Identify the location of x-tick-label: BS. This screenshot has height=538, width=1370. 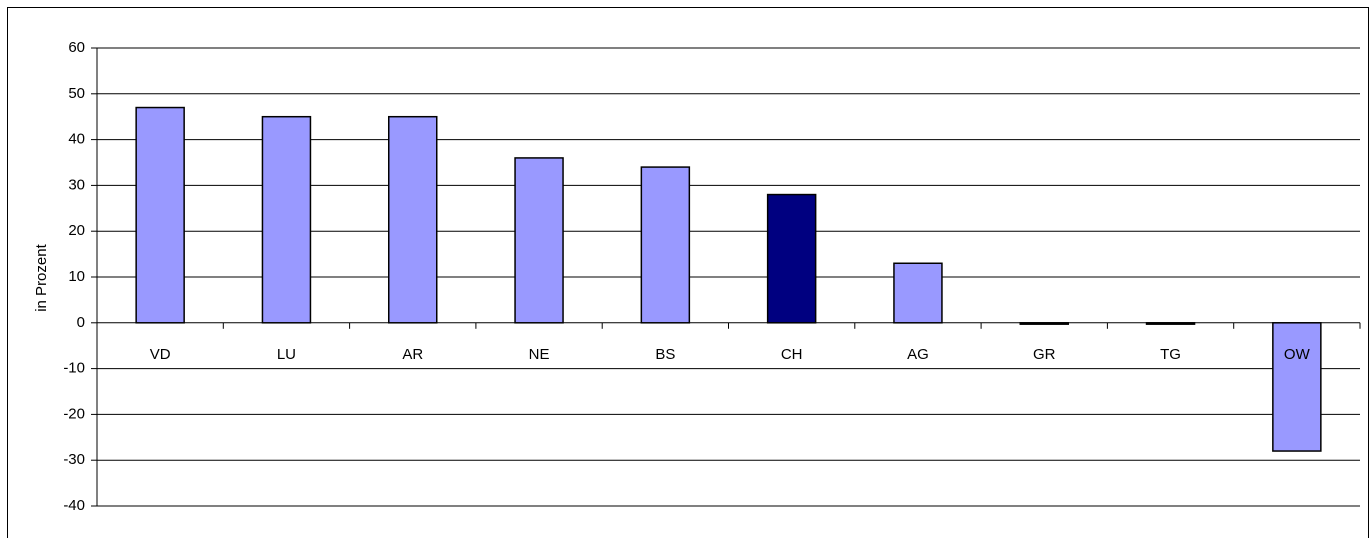
(665, 354).